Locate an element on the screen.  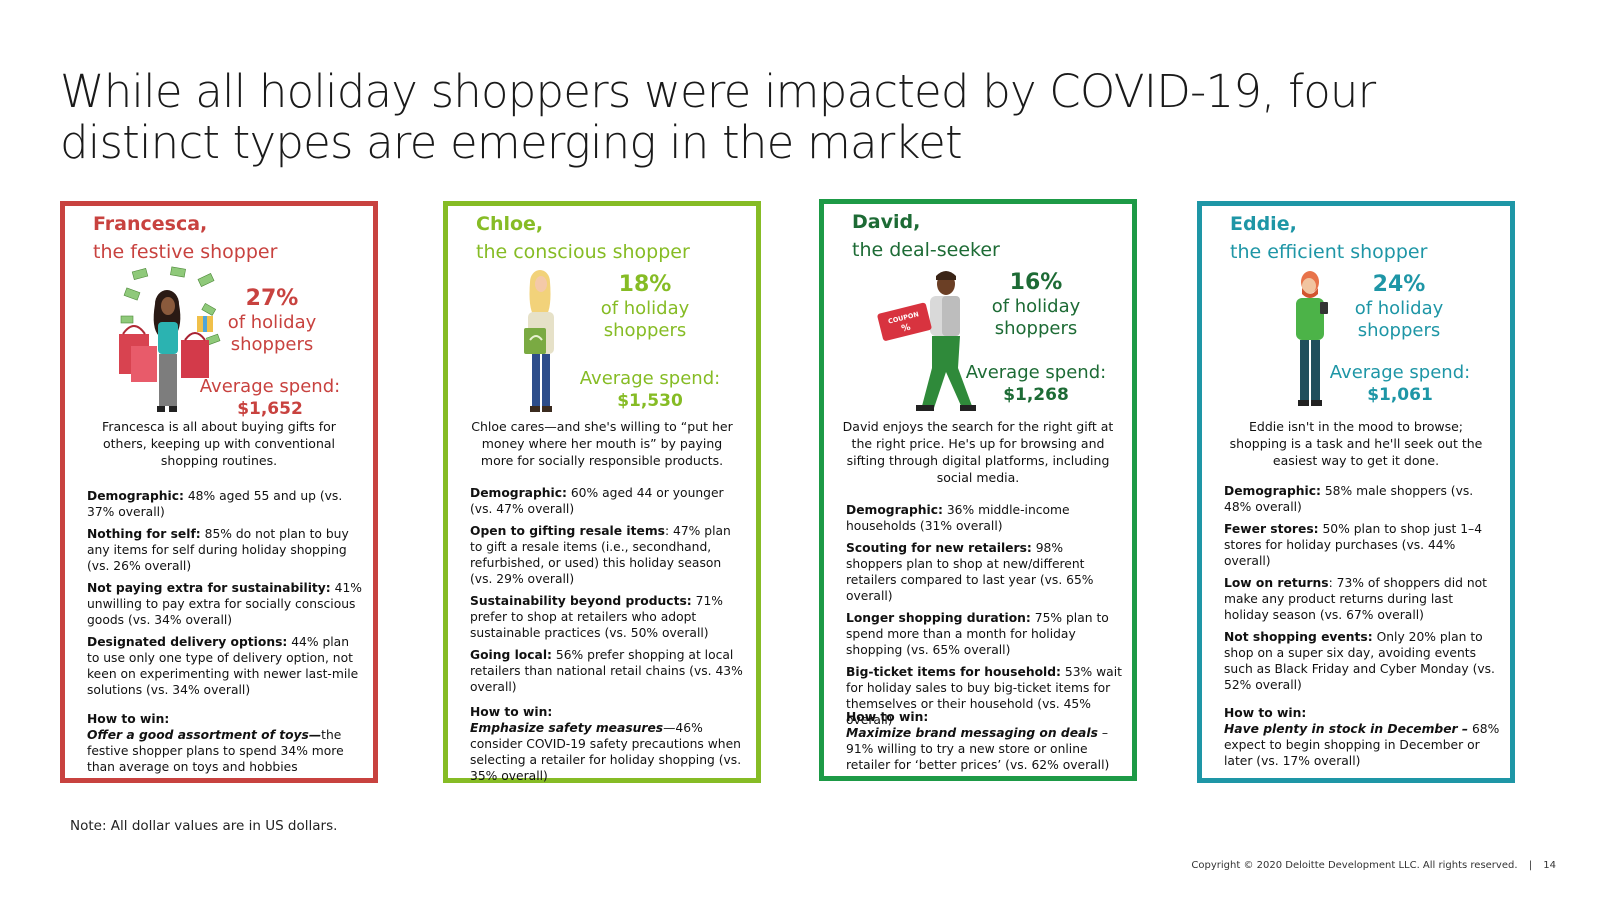
persona-subtitle: the efficient shopper is located at coordinates (1329, 252).